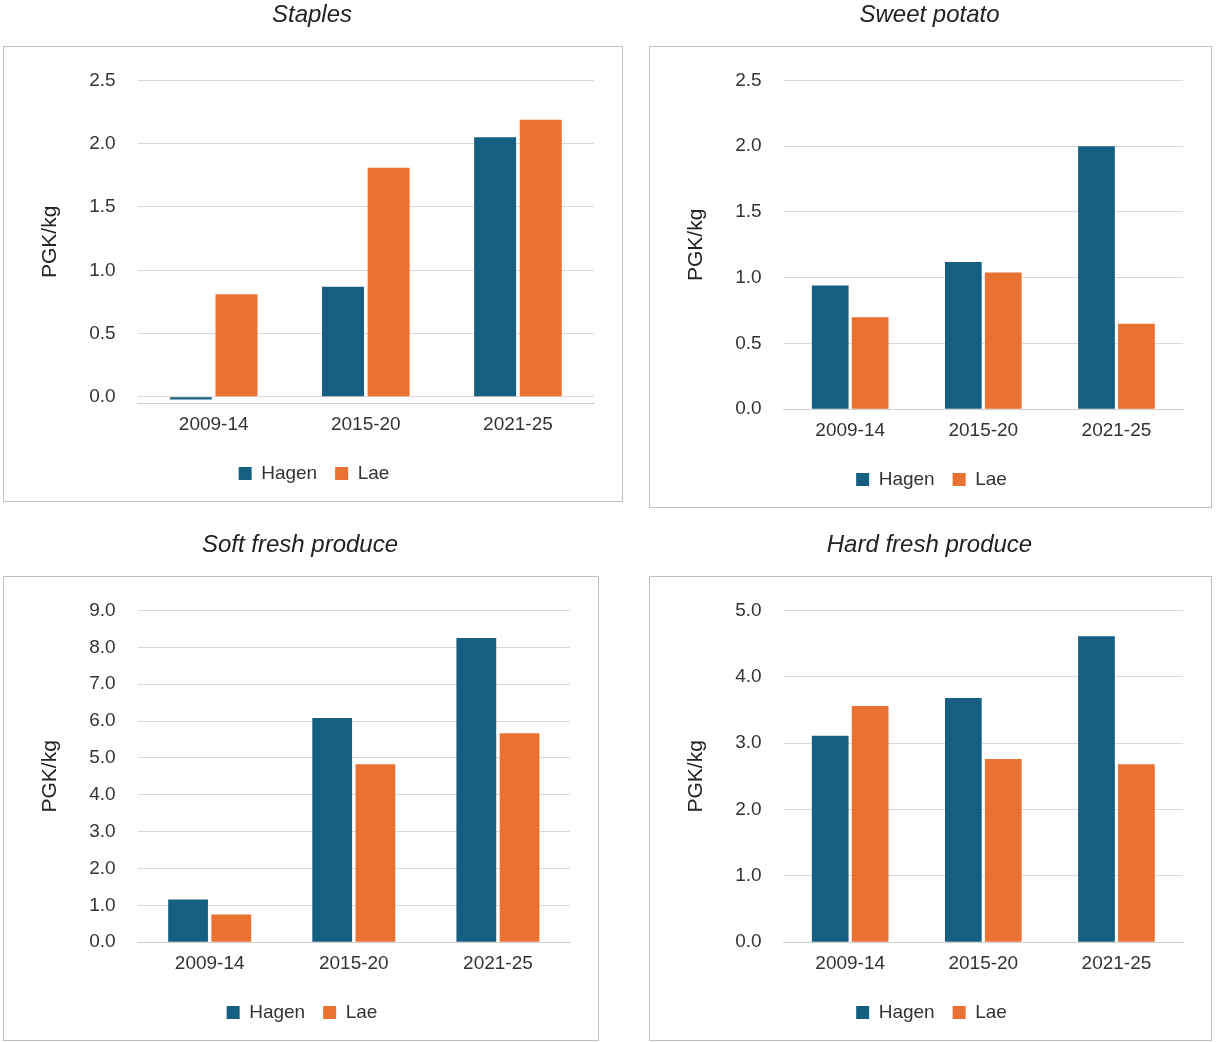 This screenshot has width=1225, height=1042. What do you see at coordinates (102, 646) in the screenshot?
I see `y-tick-label: 8.0` at bounding box center [102, 646].